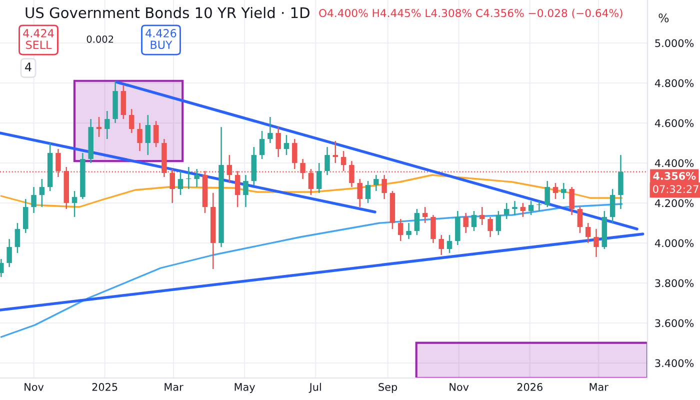  What do you see at coordinates (674, 43) in the screenshot?
I see `y-tick-label: 5.000%` at bounding box center [674, 43].